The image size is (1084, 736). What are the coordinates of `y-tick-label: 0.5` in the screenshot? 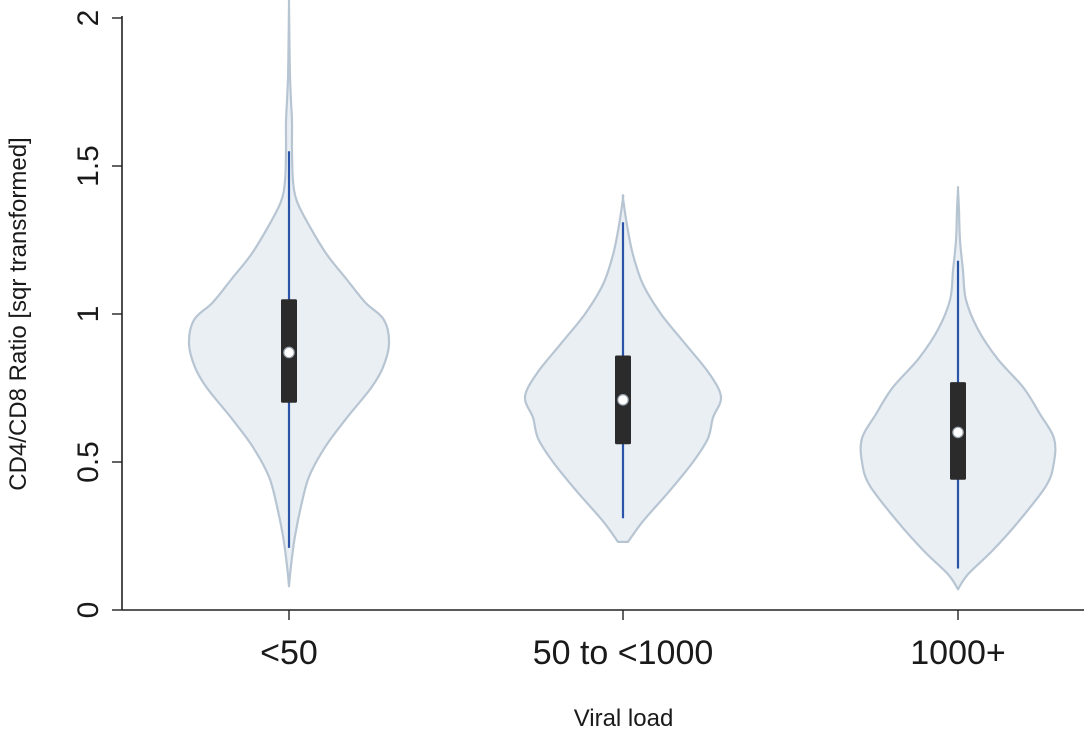 It's located at (88, 462).